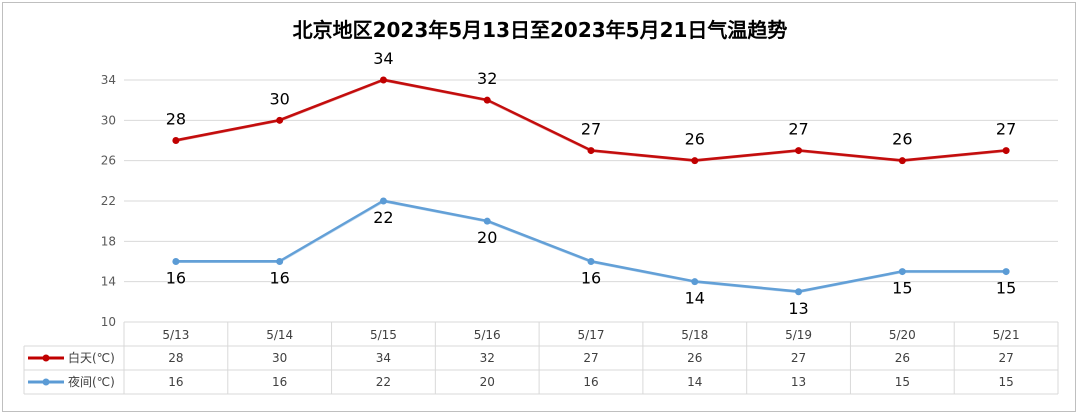  What do you see at coordinates (902, 335) in the screenshot?
I see `x-tick-label: 5/20` at bounding box center [902, 335].